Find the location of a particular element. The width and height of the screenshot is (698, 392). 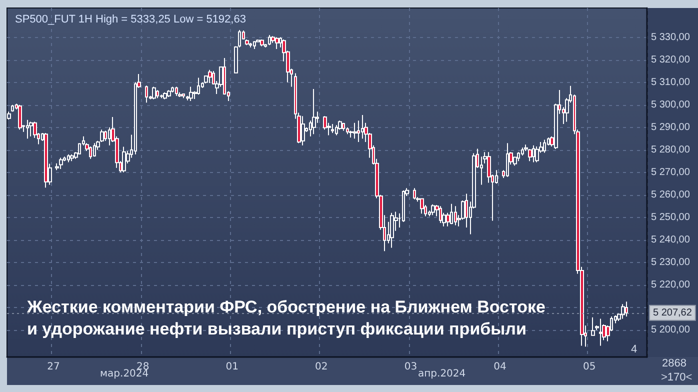

y-tick-label: 5 330,00 is located at coordinates (670, 37).